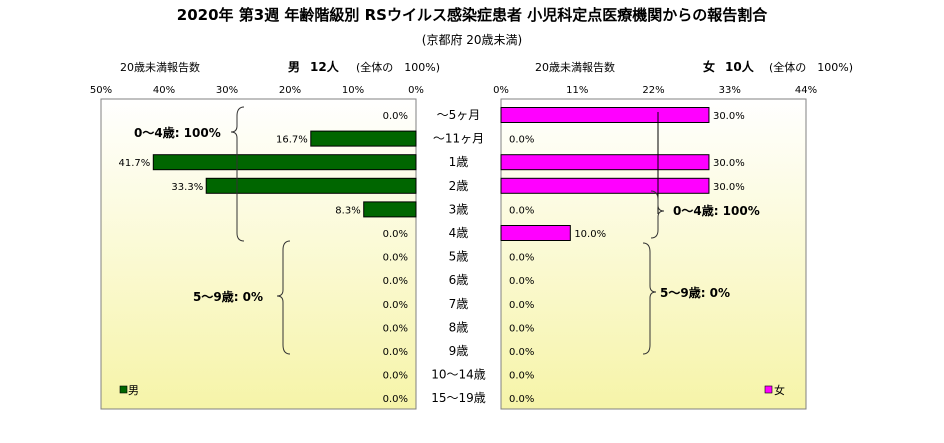 Image resolution: width=944 pixels, height=443 pixels. What do you see at coordinates (459, 351) in the screenshot?
I see `category-label: 9歳` at bounding box center [459, 351].